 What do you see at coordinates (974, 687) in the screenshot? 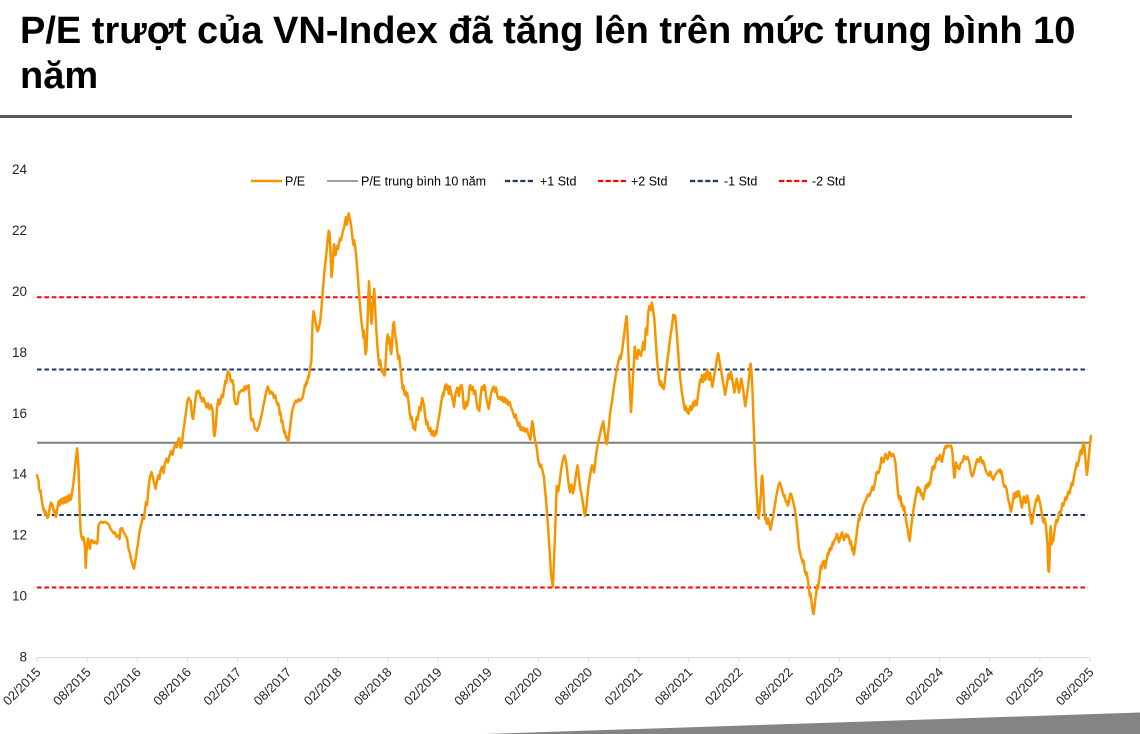
I see `svg-text: 08/2024` at bounding box center [974, 687].